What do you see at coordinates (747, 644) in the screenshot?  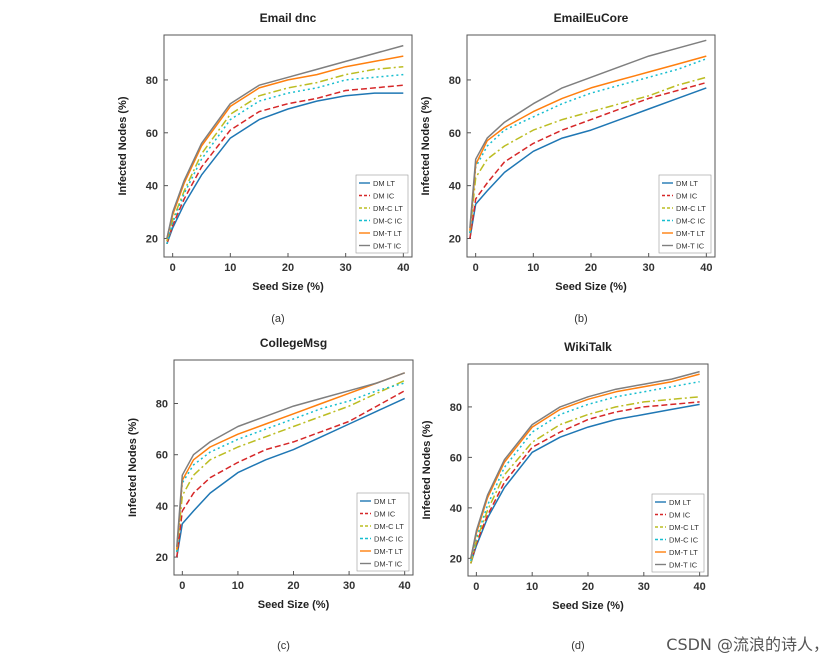 I see `watermark-text: CSDN @流浪的诗人，` at bounding box center [747, 644].